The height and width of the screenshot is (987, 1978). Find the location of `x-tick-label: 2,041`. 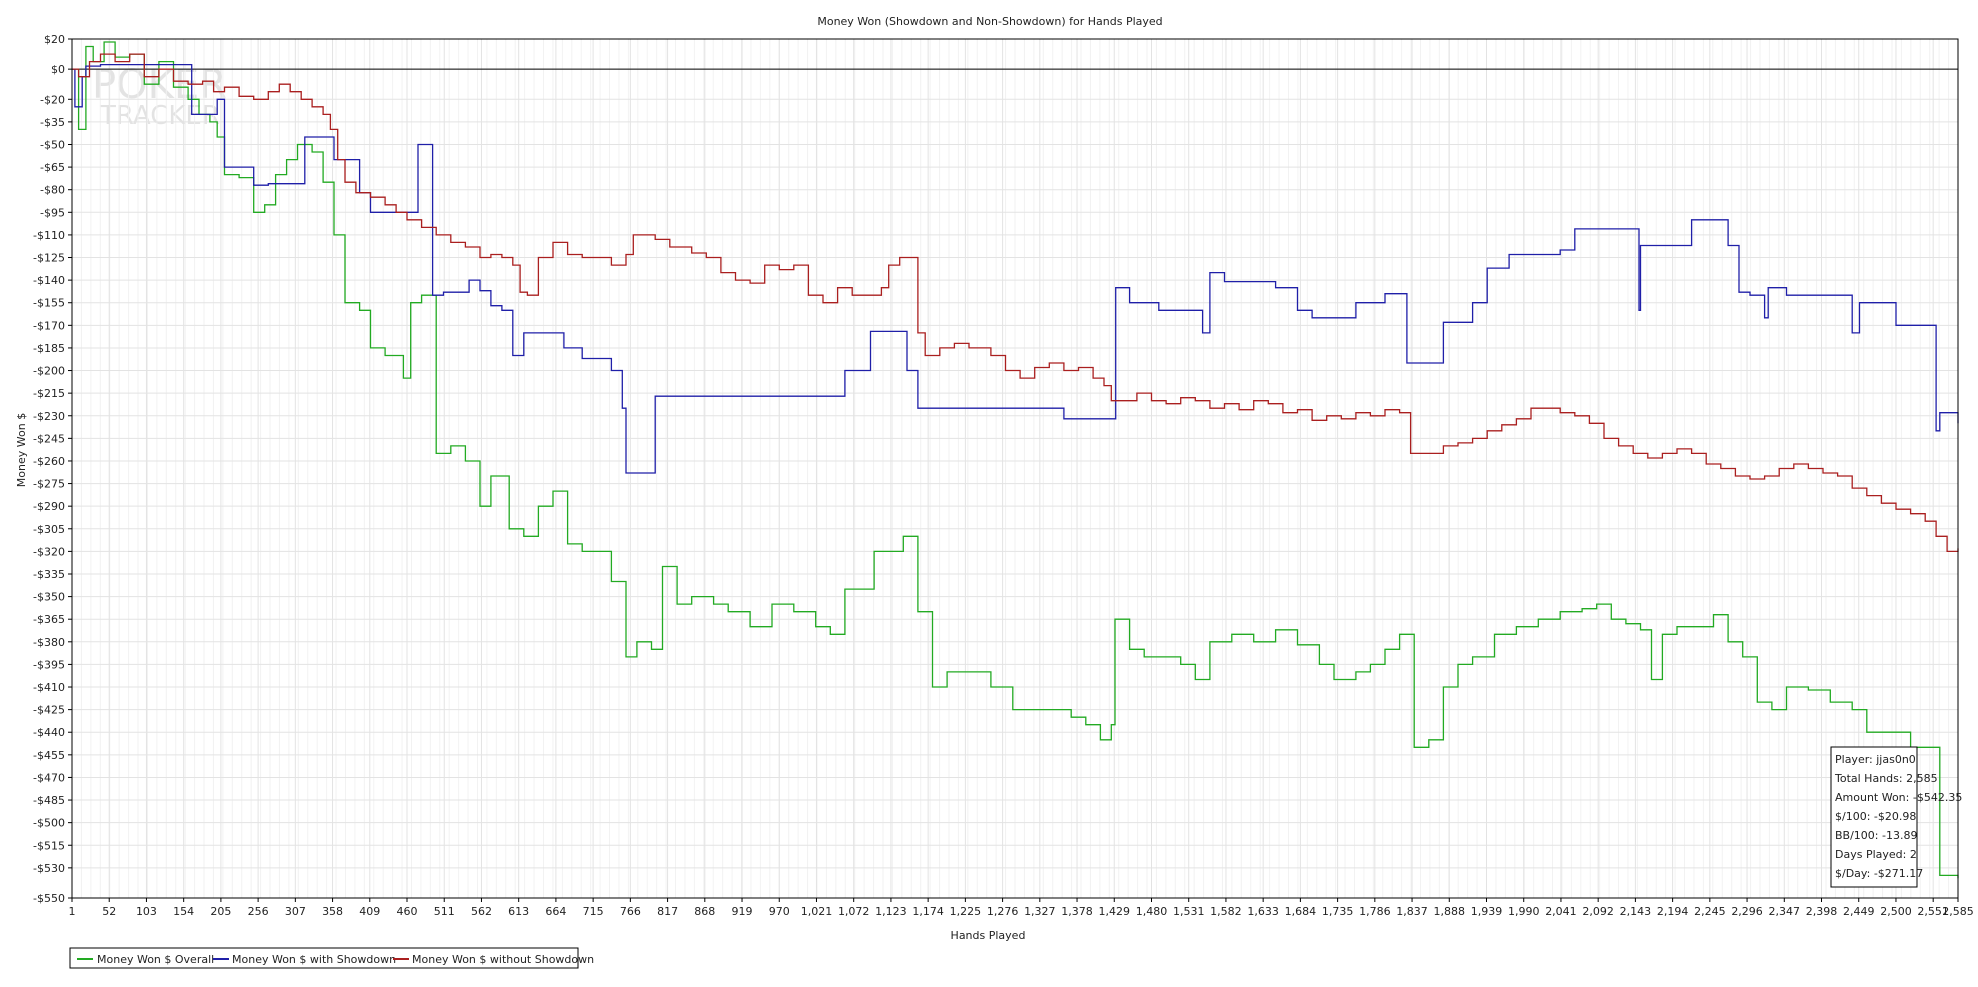

x-tick-label: 2,041 is located at coordinates (1561, 911).